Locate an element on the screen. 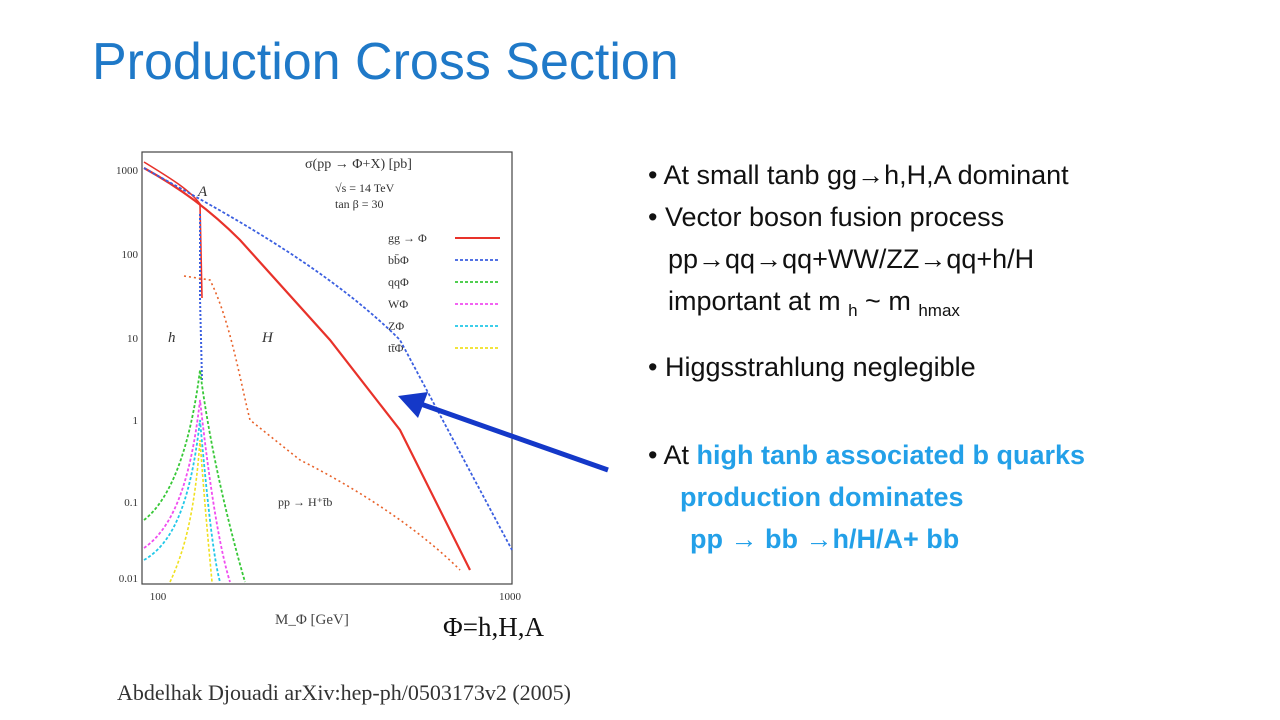  plot-ylabel: σ(pp → Φ+X) [pb] is located at coordinates (358, 164).